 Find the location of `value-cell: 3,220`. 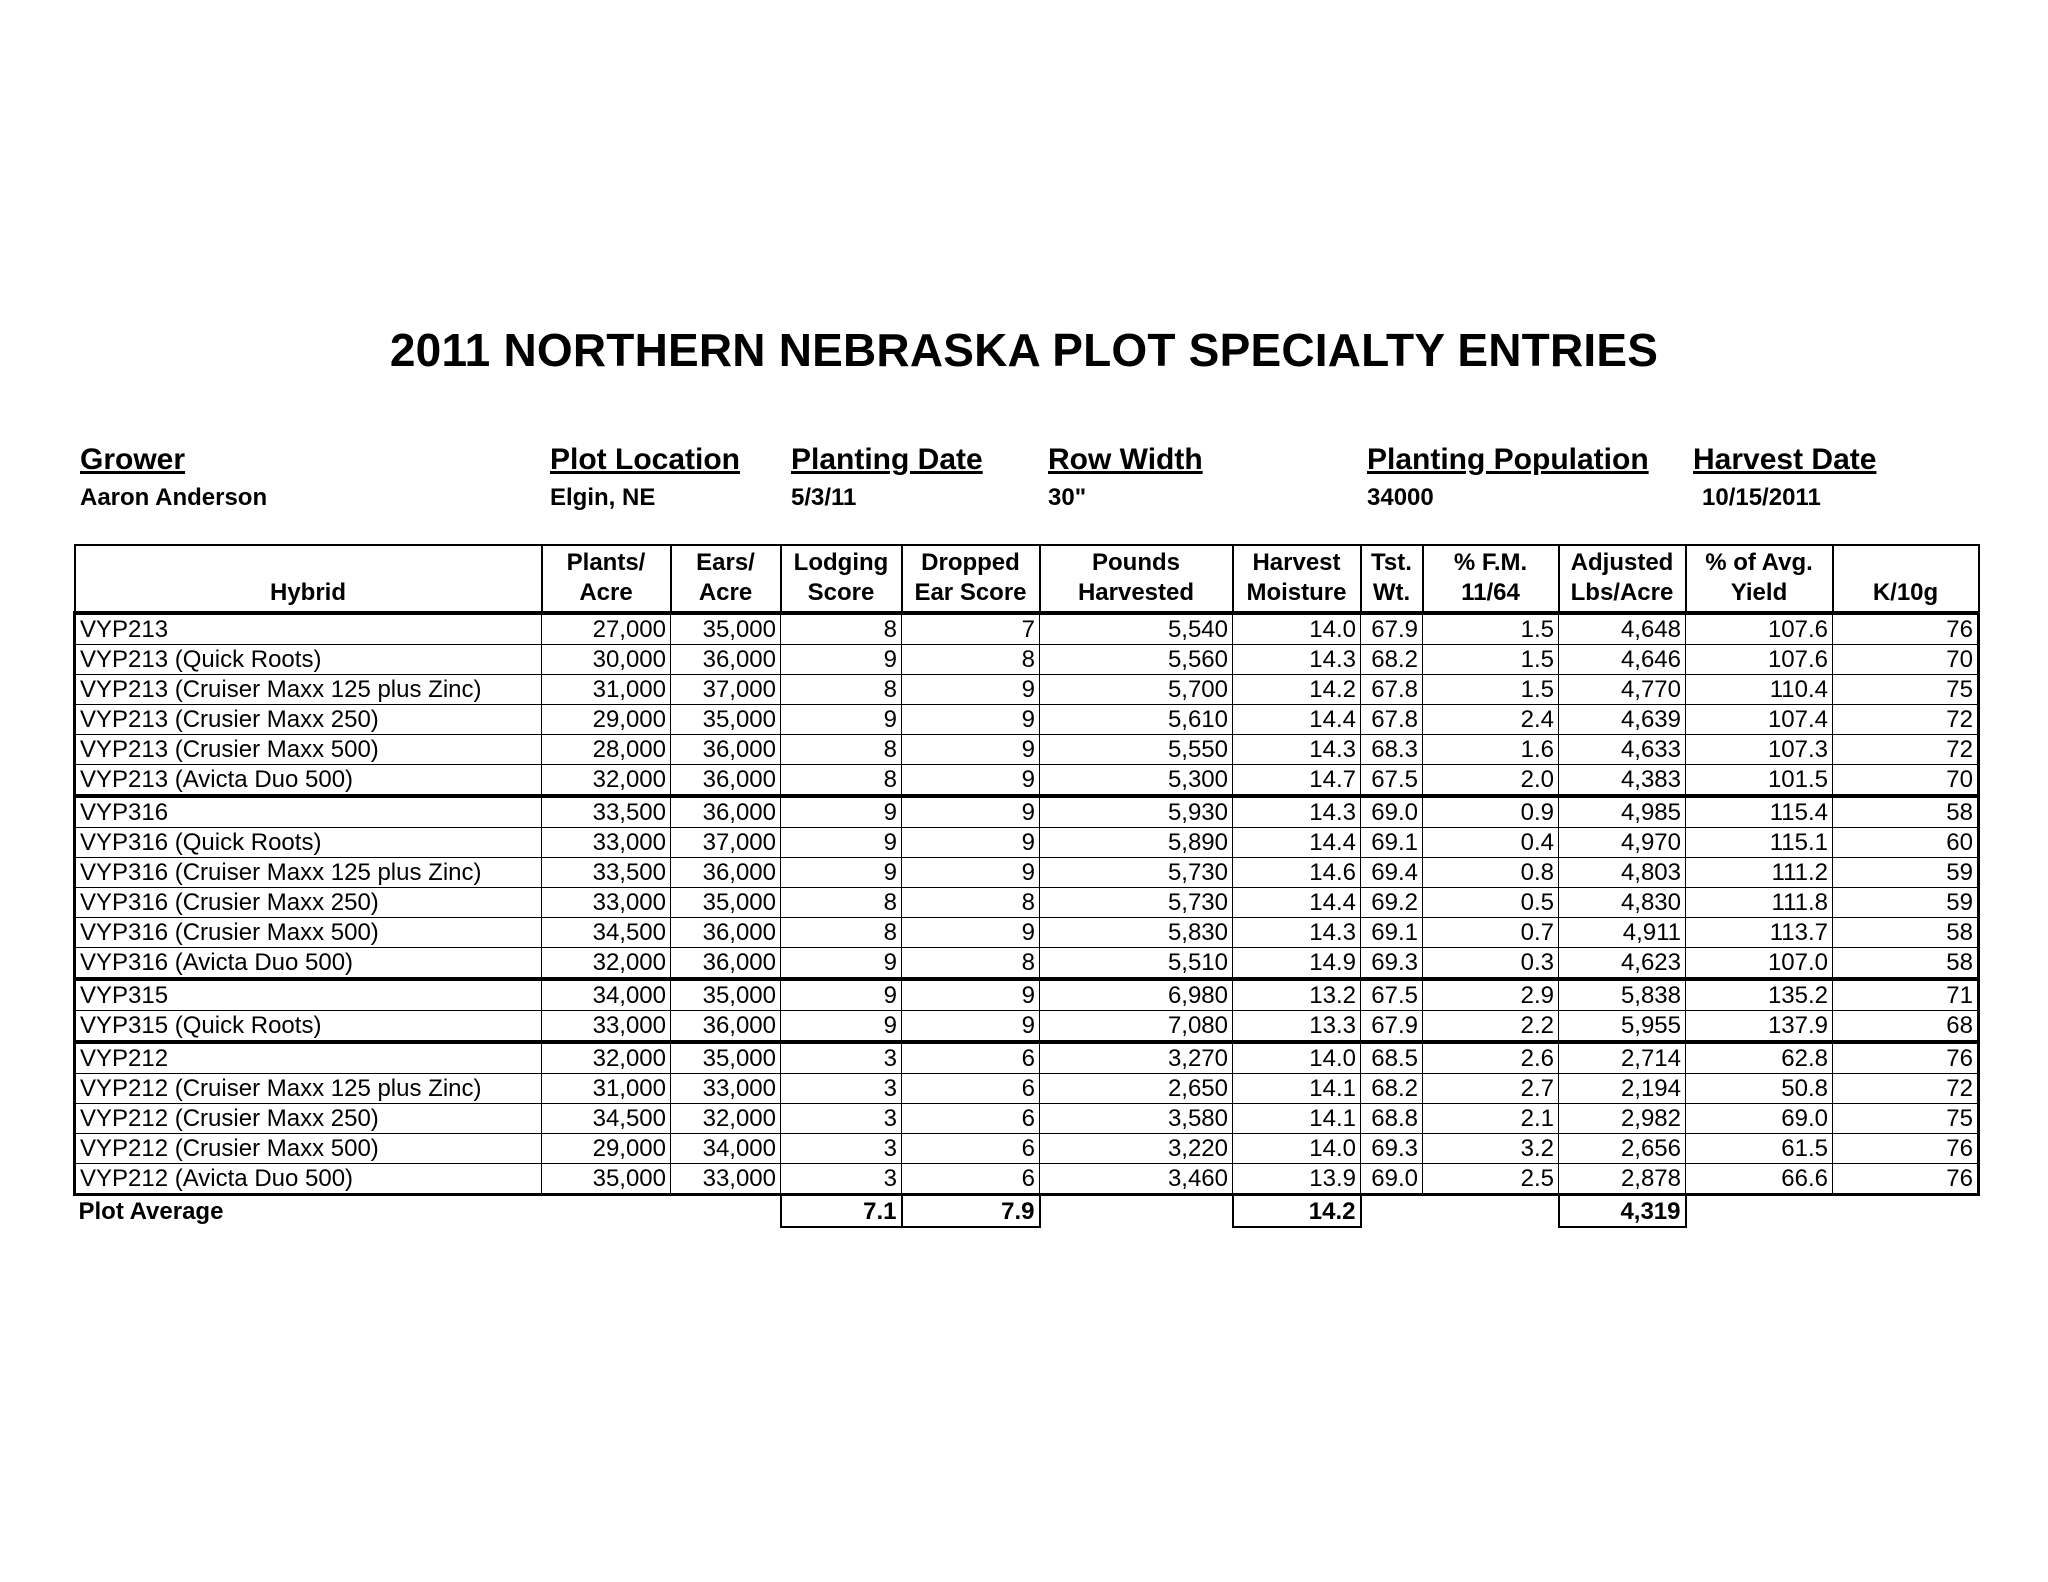

value-cell: 3,220 is located at coordinates (1136, 1148).